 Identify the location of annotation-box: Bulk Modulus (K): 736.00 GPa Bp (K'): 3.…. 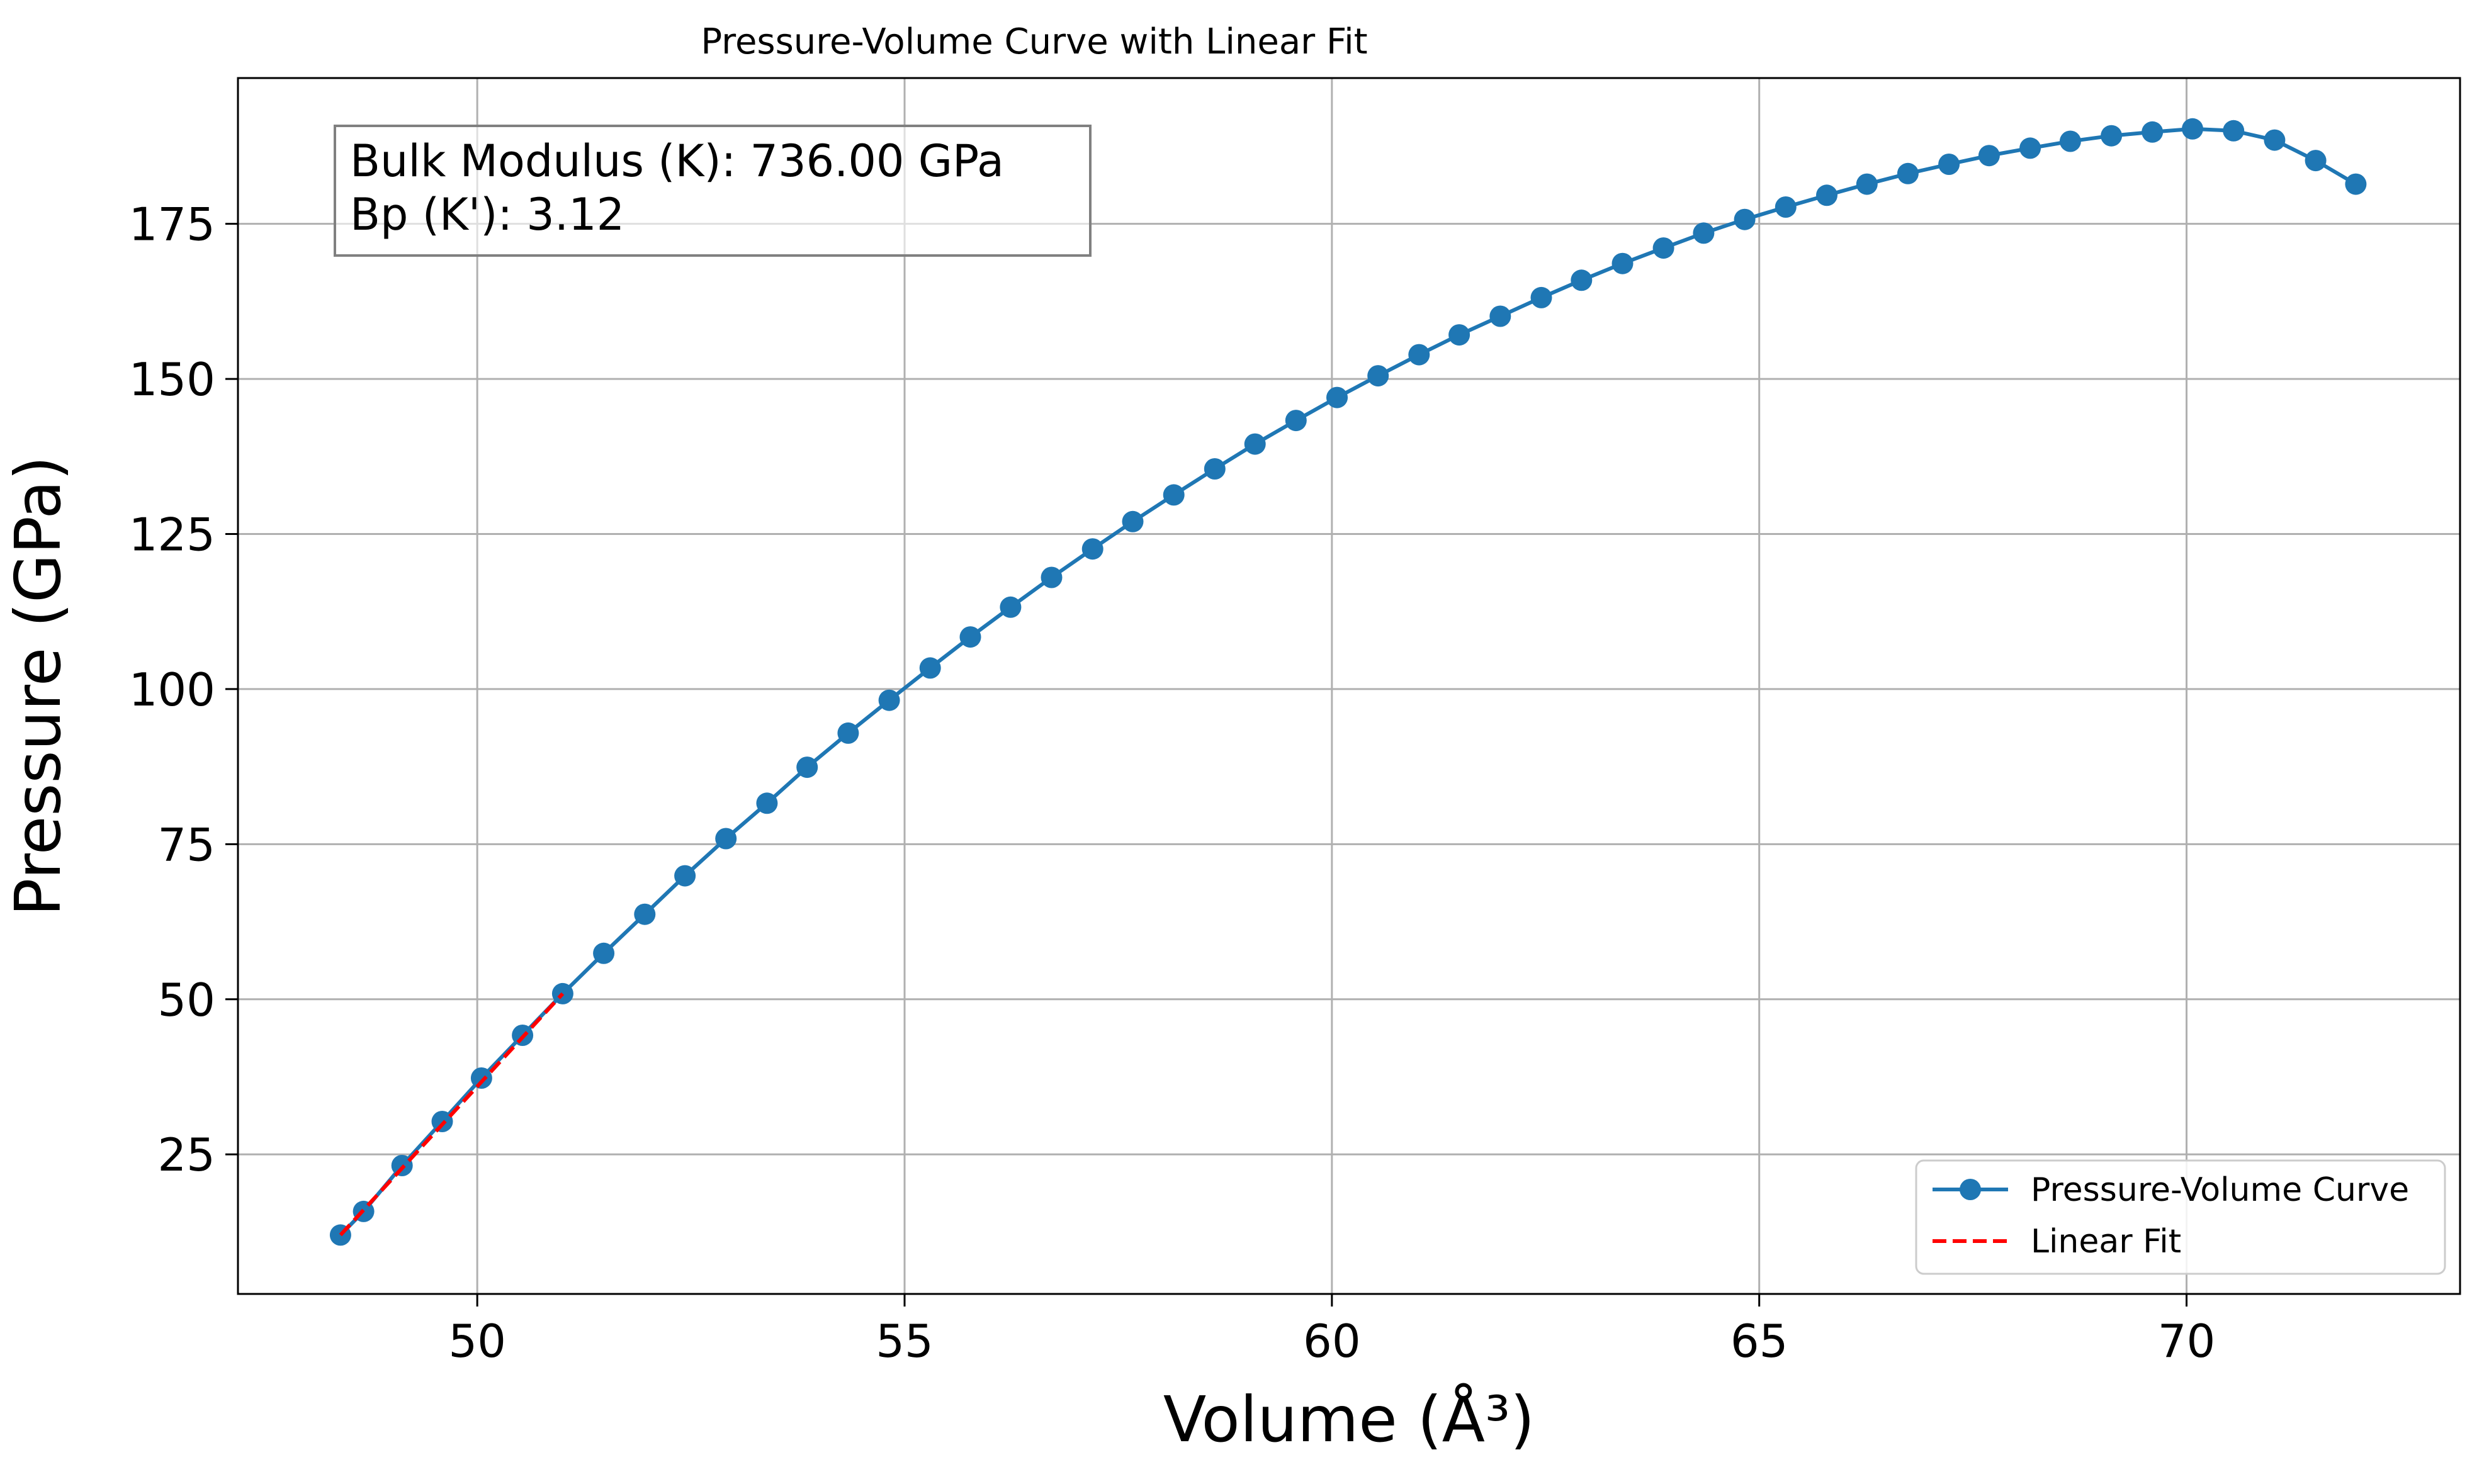
(713, 191).